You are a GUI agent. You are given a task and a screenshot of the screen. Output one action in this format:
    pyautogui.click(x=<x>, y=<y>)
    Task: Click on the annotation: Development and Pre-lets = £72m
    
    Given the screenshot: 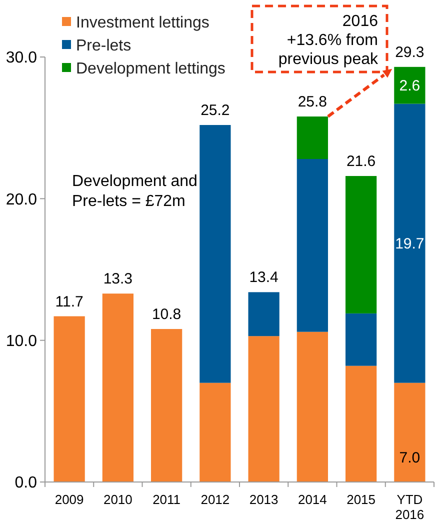 What is the action you would take?
    pyautogui.click(x=135, y=191)
    